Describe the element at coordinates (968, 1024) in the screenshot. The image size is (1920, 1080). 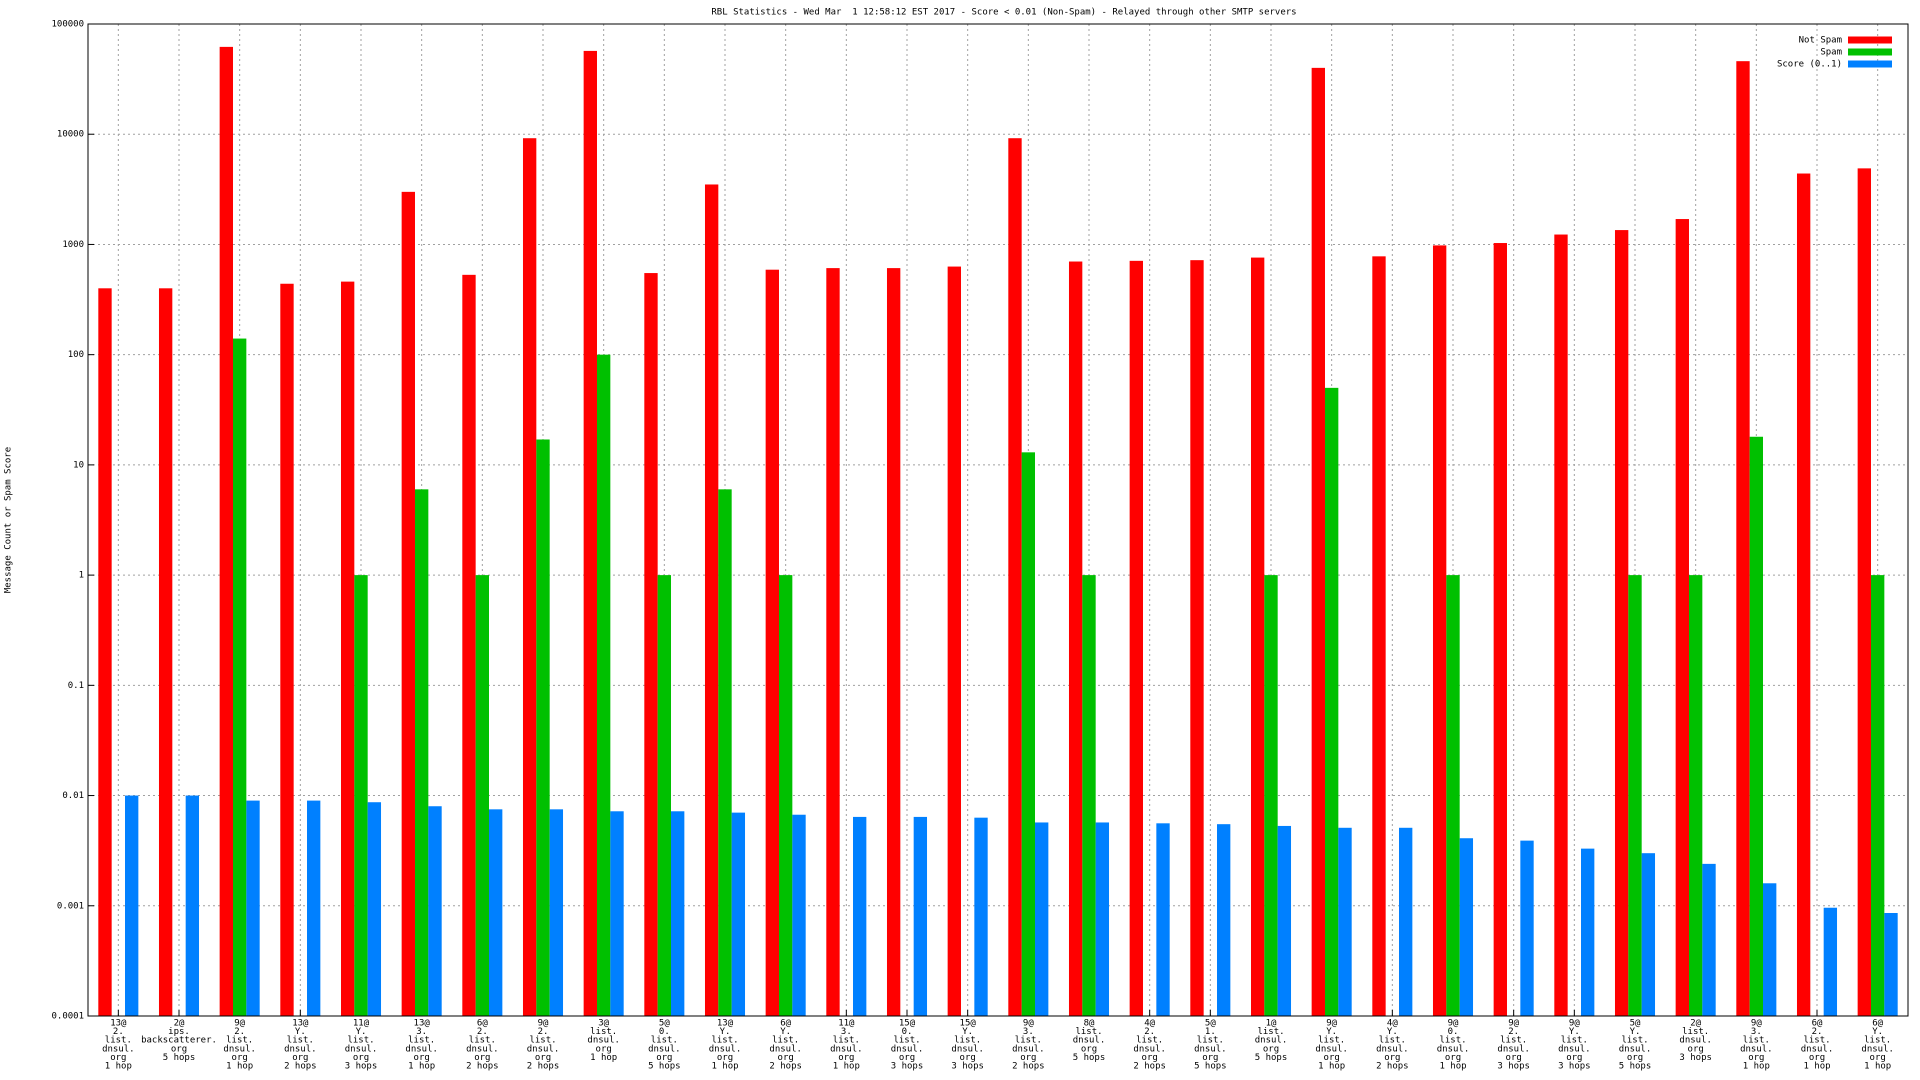
I see `x-tick-label: 15@` at that location.